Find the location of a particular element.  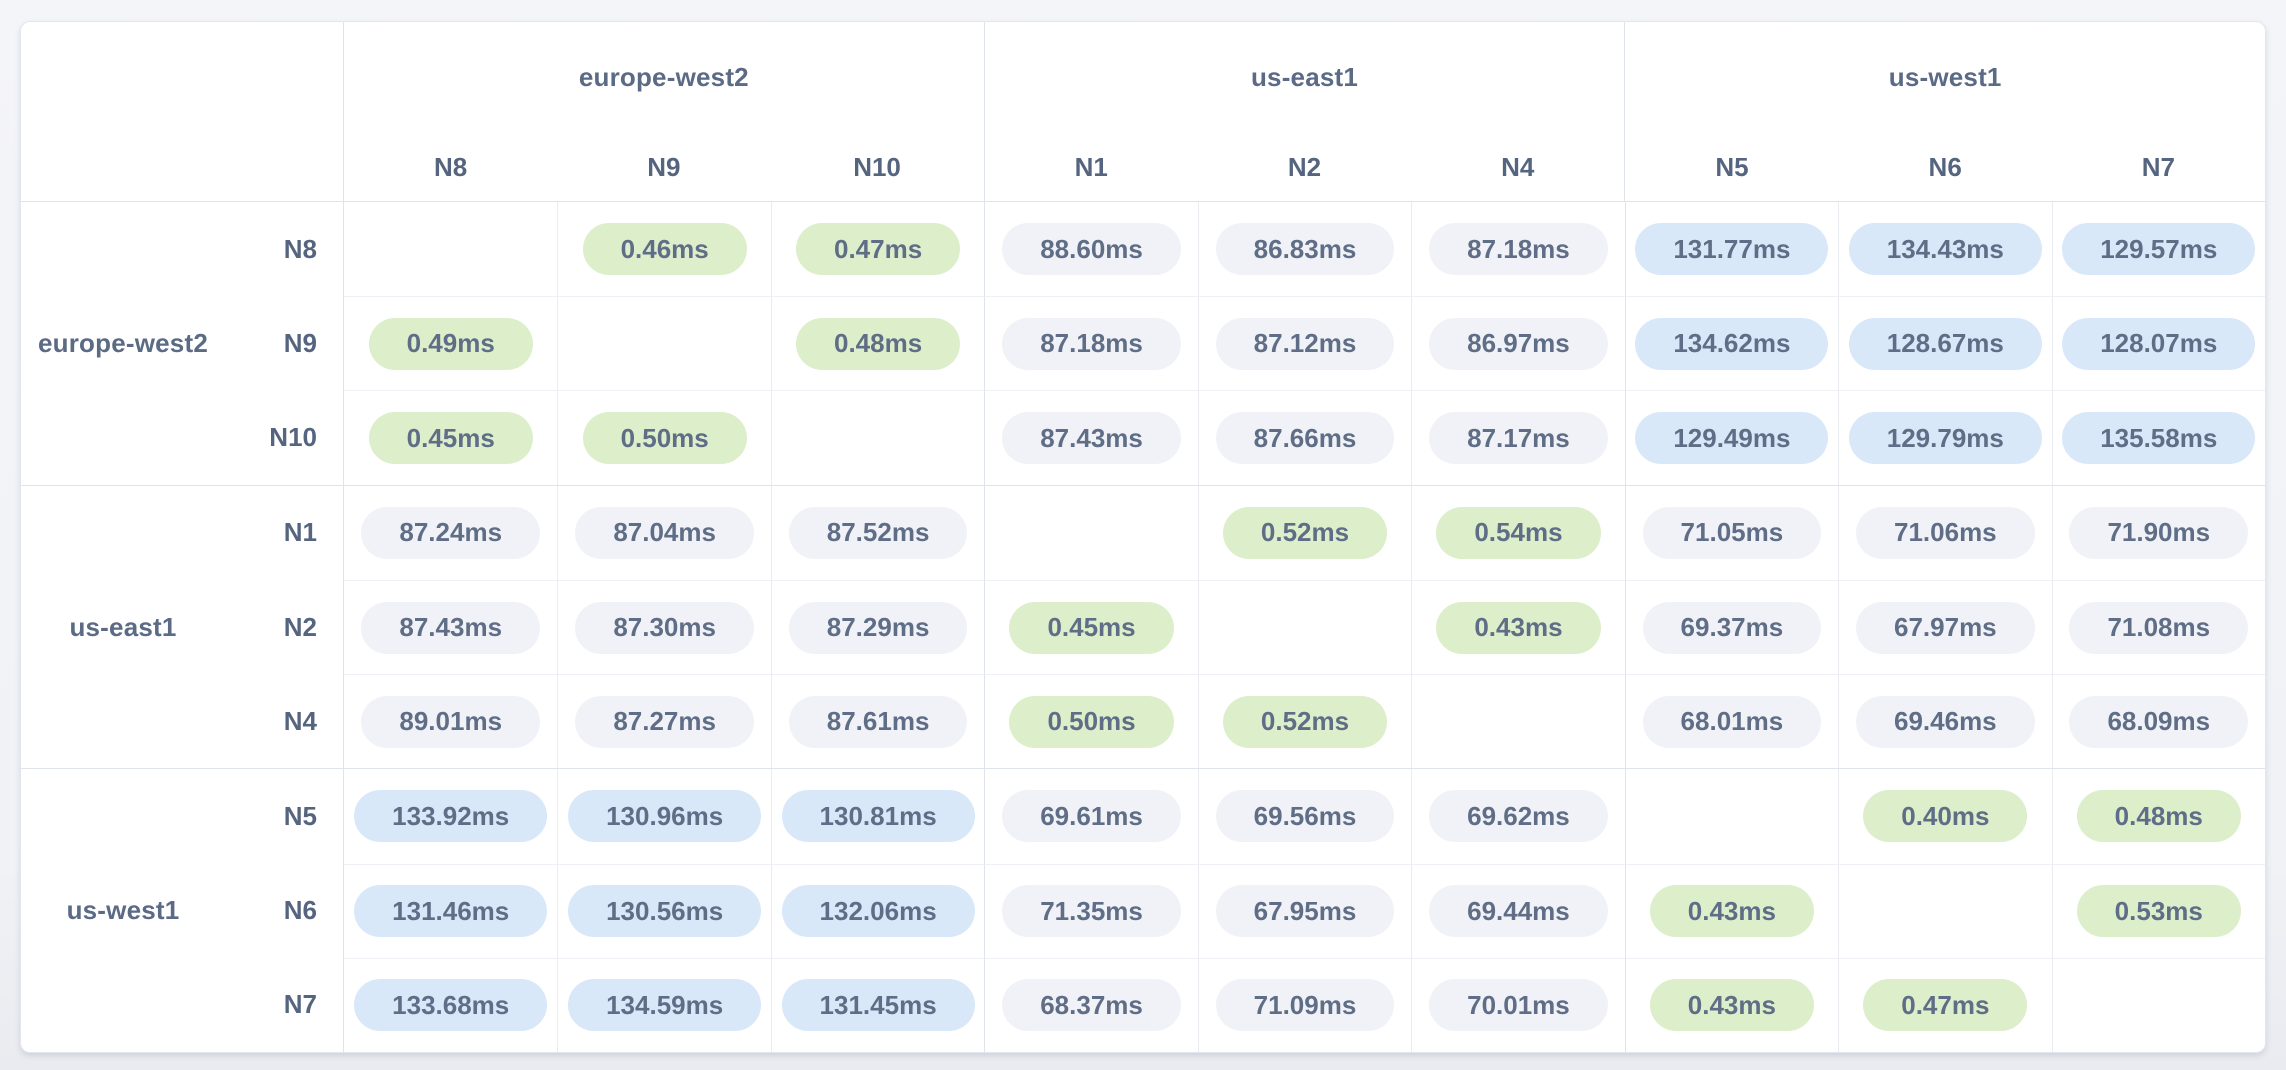

latency-pill-fast: 0.45ms is located at coordinates (1091, 627).